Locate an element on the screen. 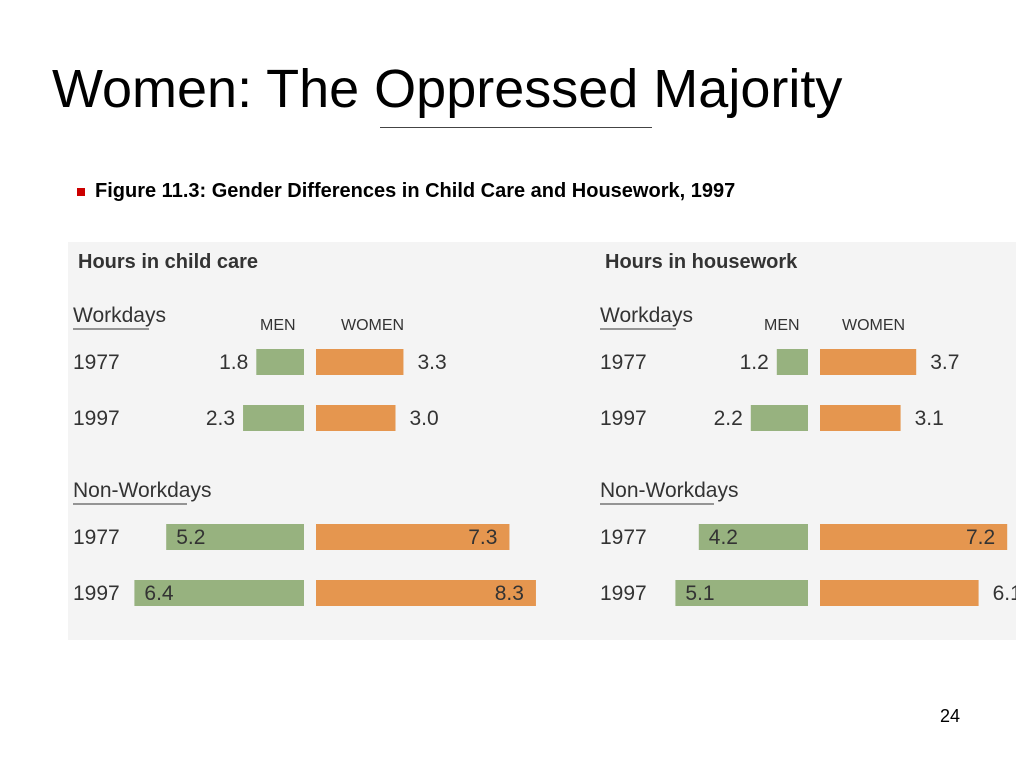  women-value-label: 3.1 is located at coordinates (929, 418).